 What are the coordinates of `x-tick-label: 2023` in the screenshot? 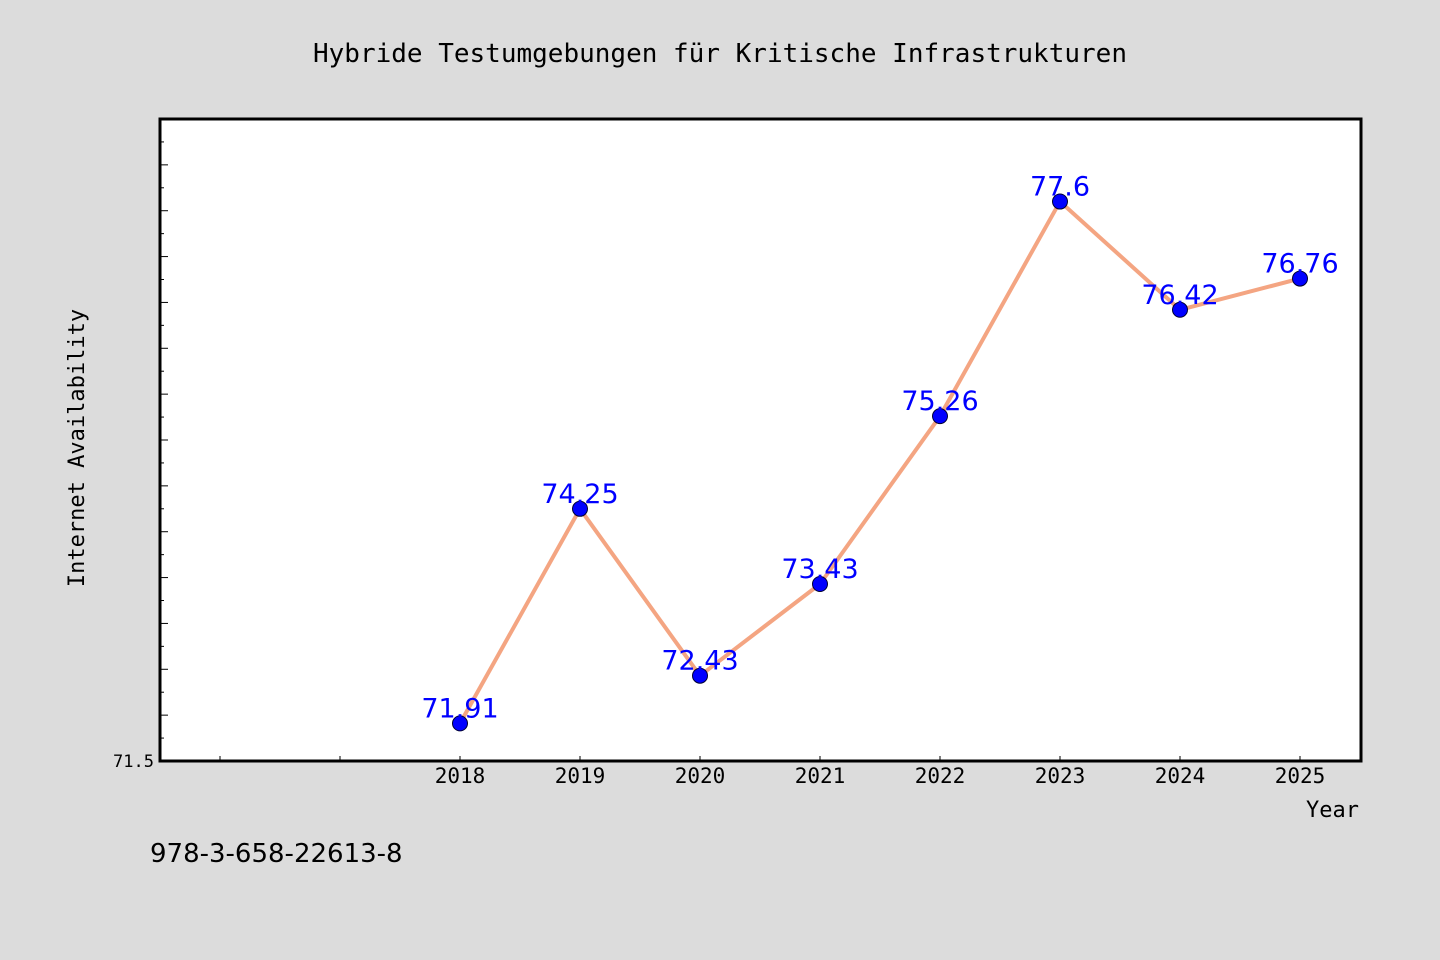 It's located at (1060, 776).